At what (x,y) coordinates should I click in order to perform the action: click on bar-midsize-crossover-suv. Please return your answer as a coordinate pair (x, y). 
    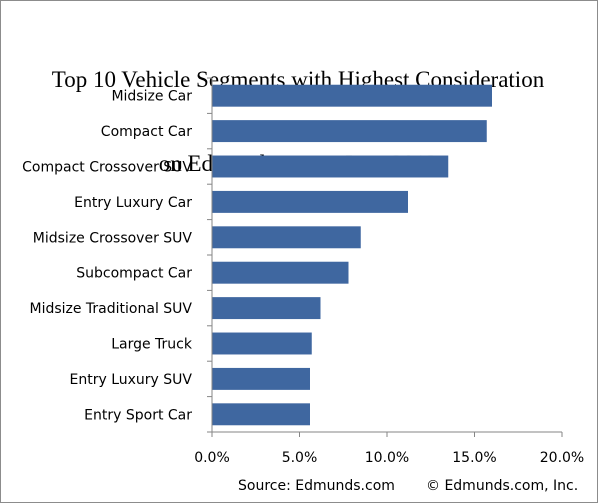
    Looking at the image, I should click on (286, 237).